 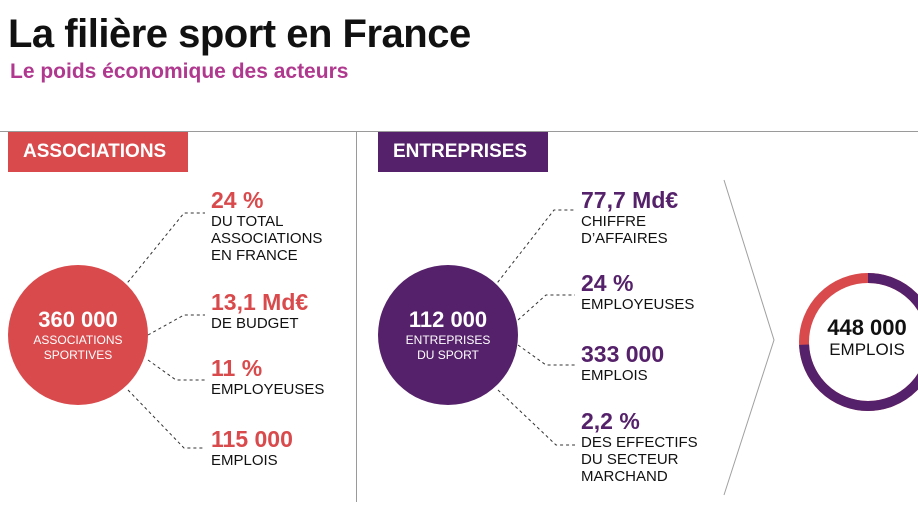 I want to click on assoc-stat-share: 24 % DU TOTAL ASSOCIATIONS EN FRANCE, so click(x=266, y=225).